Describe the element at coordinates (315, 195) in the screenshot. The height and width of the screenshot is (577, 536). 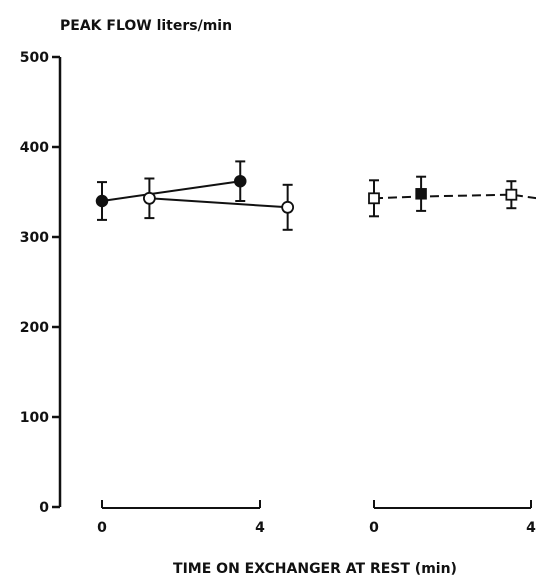
I see `plot-area` at that location.